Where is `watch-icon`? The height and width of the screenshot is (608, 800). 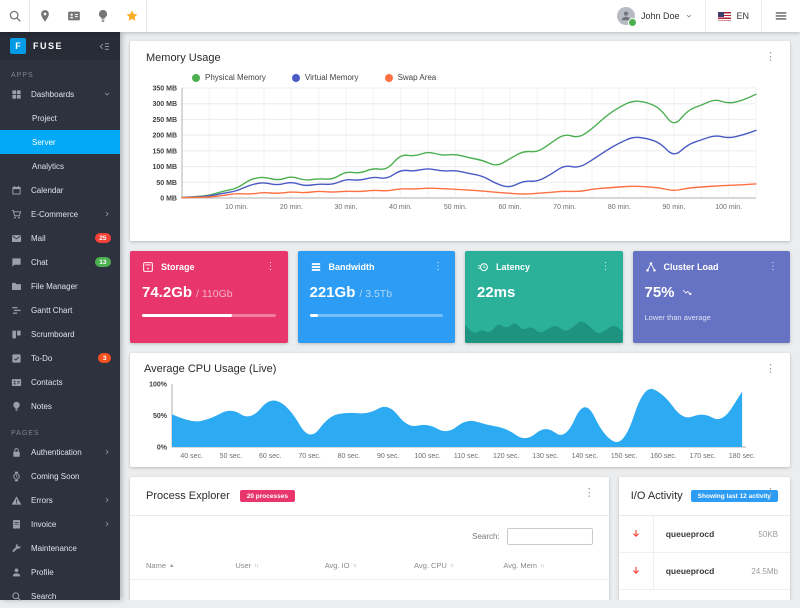
watch-icon is located at coordinates (16, 476).